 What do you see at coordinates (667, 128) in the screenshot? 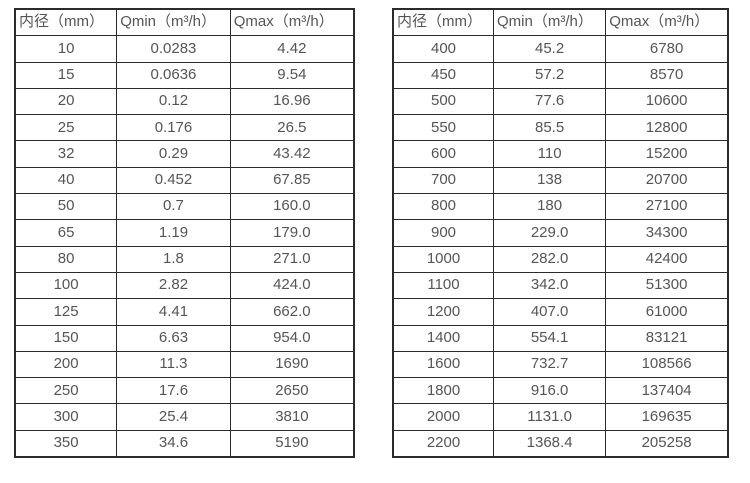
I see `table-cell: 12800` at bounding box center [667, 128].